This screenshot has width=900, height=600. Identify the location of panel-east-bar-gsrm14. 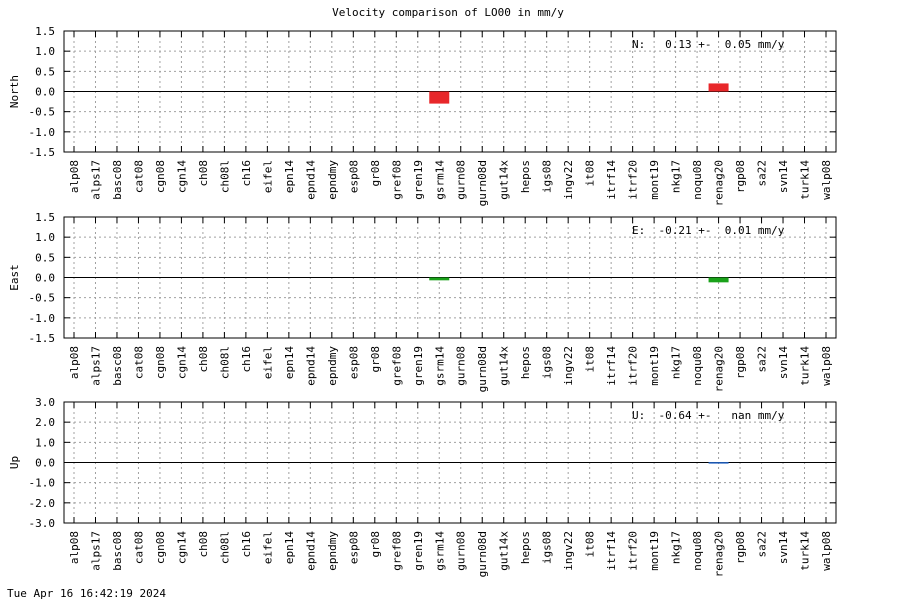
(439, 279).